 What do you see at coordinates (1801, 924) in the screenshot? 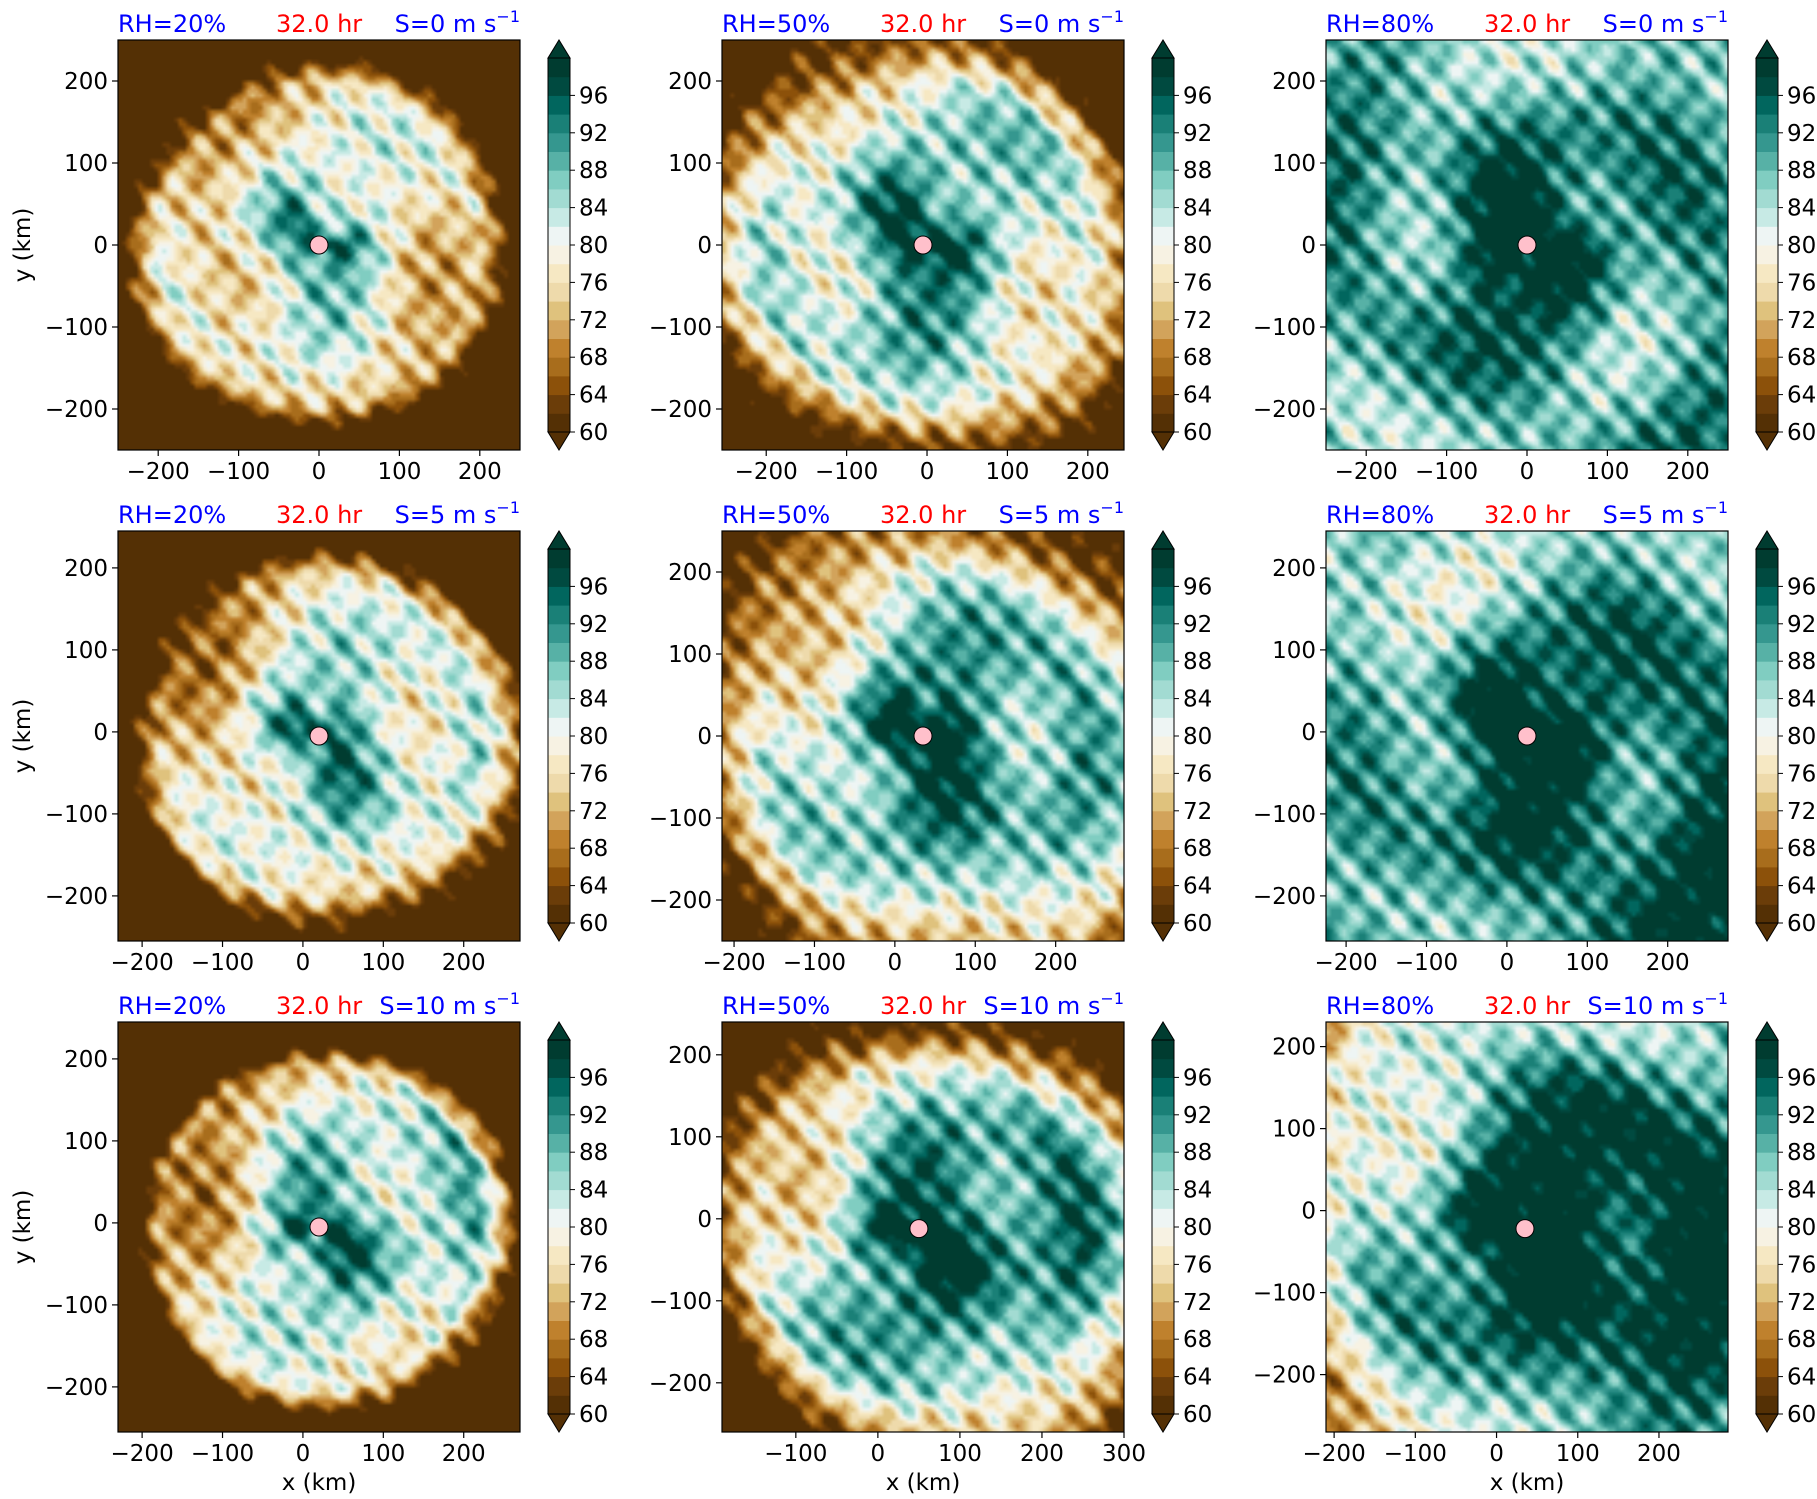
I see `colorbar-tick-label: 60` at bounding box center [1801, 924].